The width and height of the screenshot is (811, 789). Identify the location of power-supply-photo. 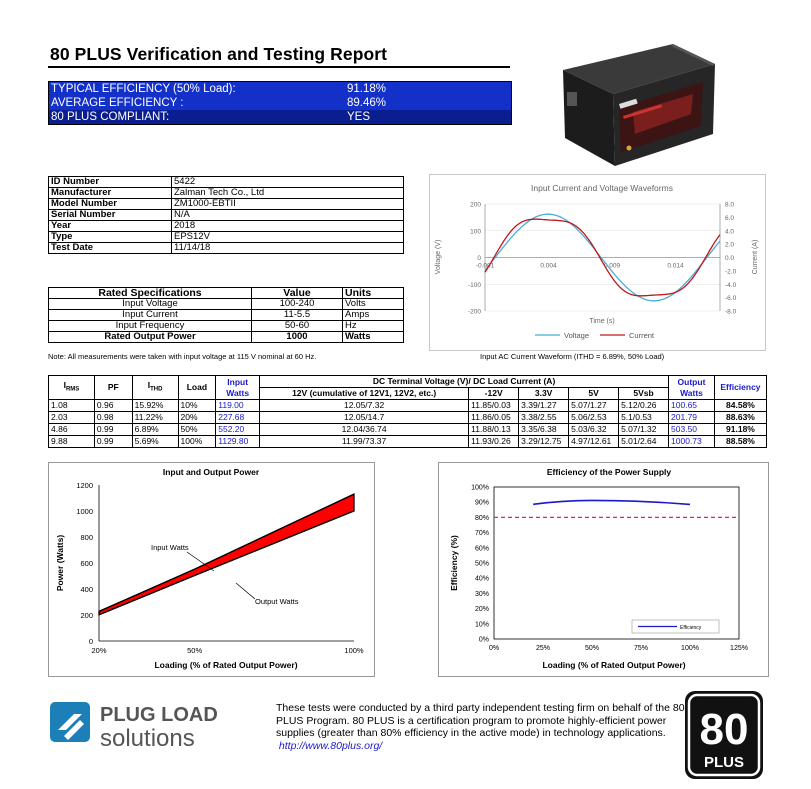
(639, 105).